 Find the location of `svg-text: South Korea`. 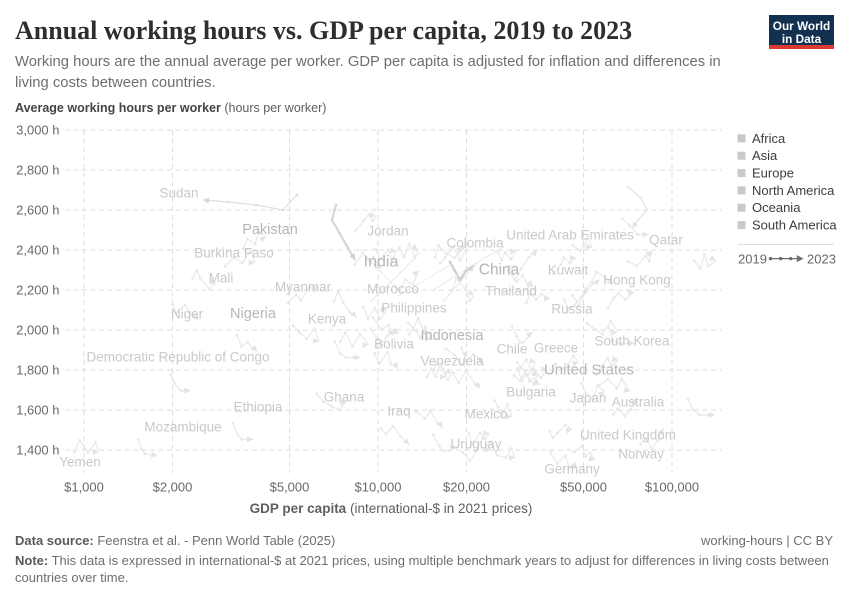

svg-text: South Korea is located at coordinates (632, 341).